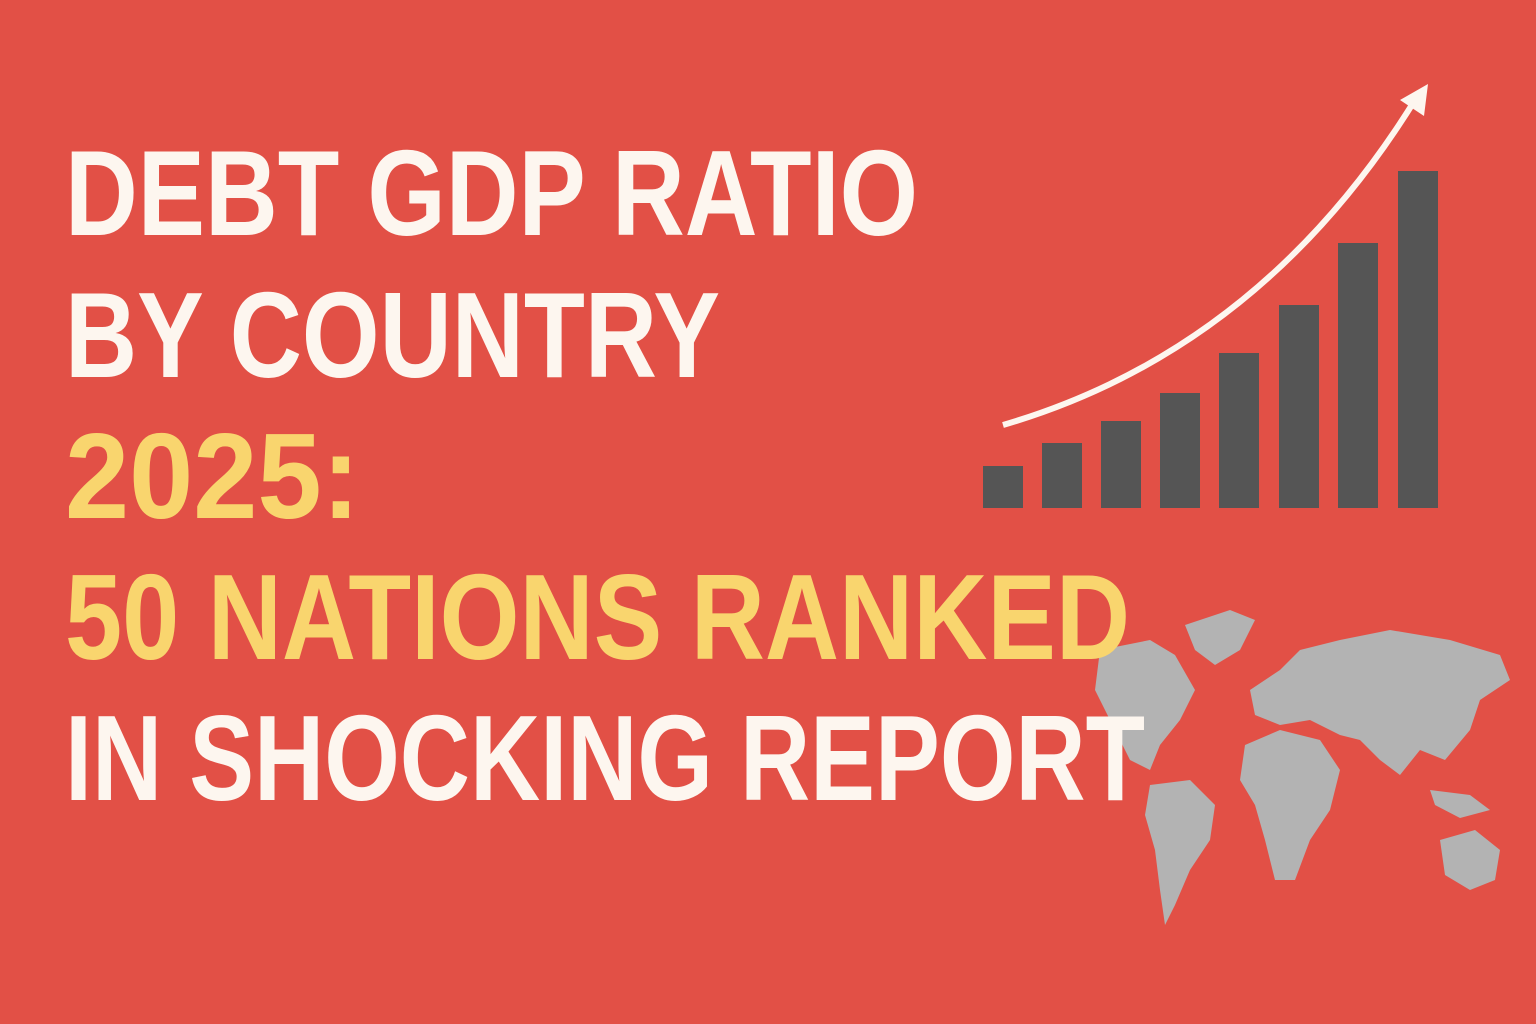 The height and width of the screenshot is (1024, 1536). Describe the element at coordinates (491, 193) in the screenshot. I see `headline-line: DEBT GDP RATIO` at that location.